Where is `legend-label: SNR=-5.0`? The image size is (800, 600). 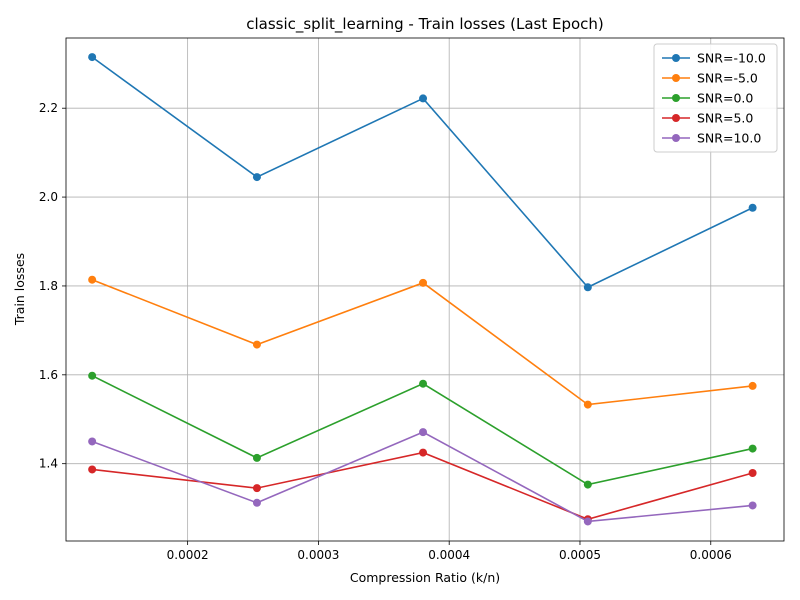 legend-label: SNR=-5.0 is located at coordinates (727, 78).